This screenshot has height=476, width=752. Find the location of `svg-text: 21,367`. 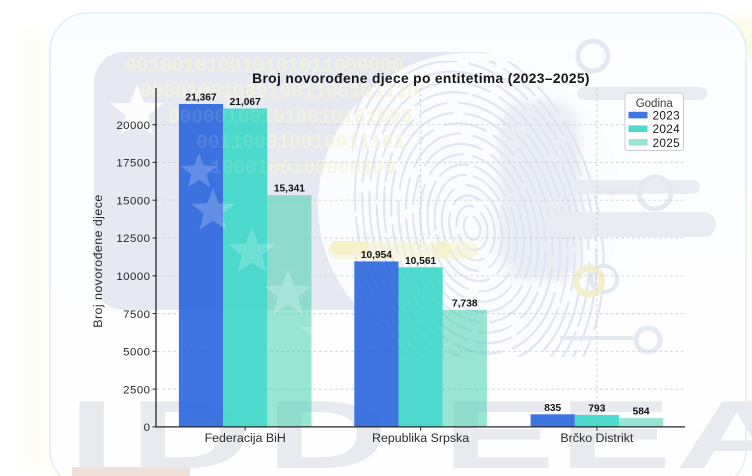

svg-text: 21,367 is located at coordinates (200, 98).